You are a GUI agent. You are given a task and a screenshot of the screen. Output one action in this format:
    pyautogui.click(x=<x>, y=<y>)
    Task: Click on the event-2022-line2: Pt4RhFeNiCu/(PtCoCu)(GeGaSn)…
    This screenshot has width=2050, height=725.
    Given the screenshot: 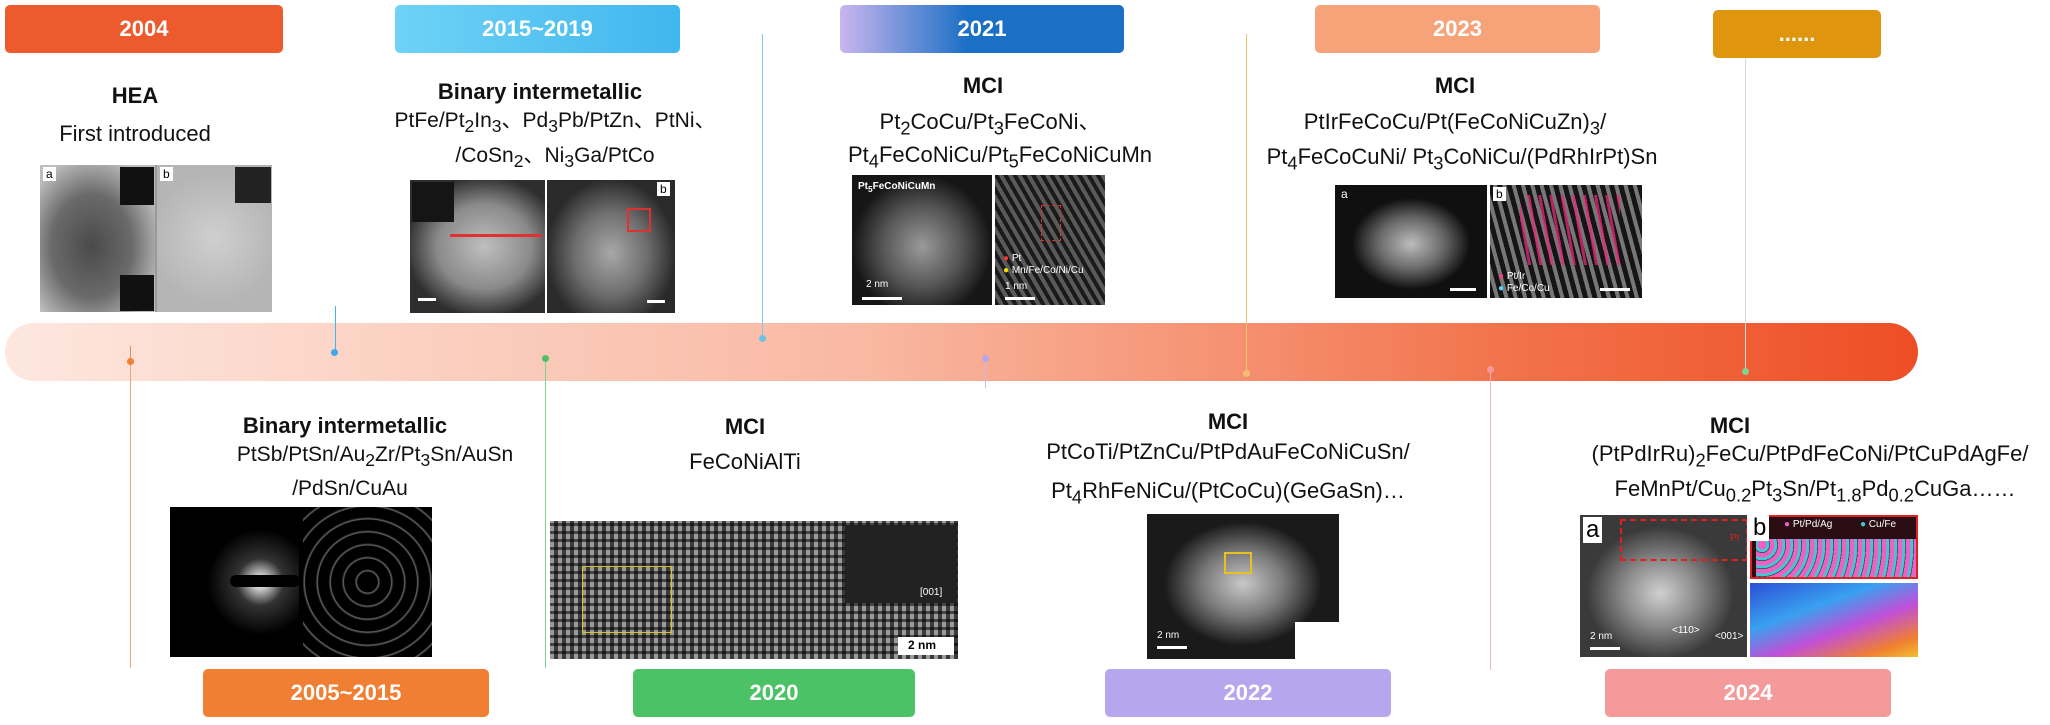 What is the action you would take?
    pyautogui.click(x=1228, y=493)
    